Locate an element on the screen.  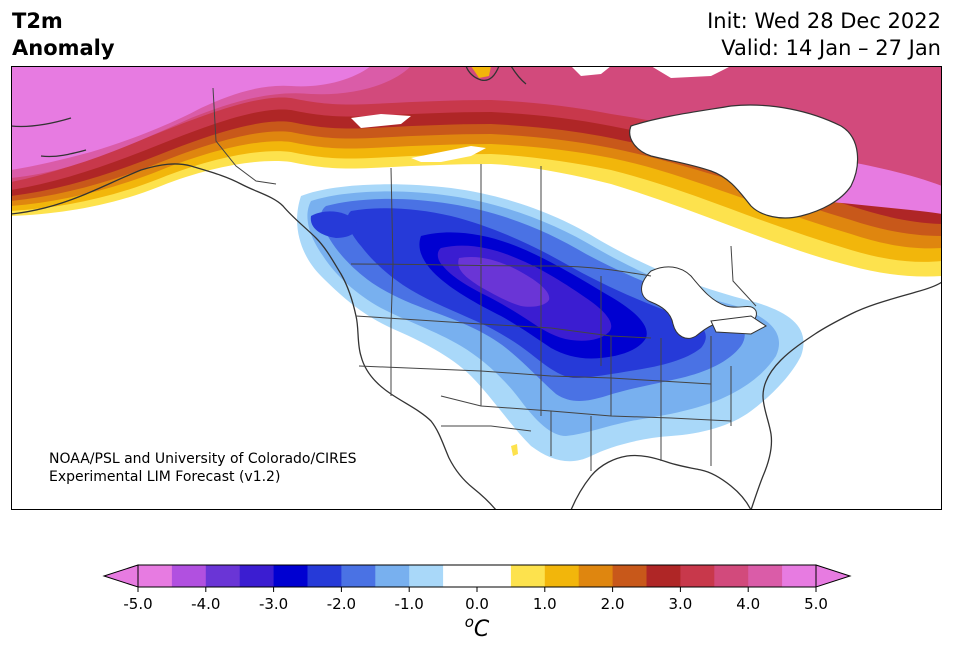
colorbar-extend-high is located at coordinates (833, 576).